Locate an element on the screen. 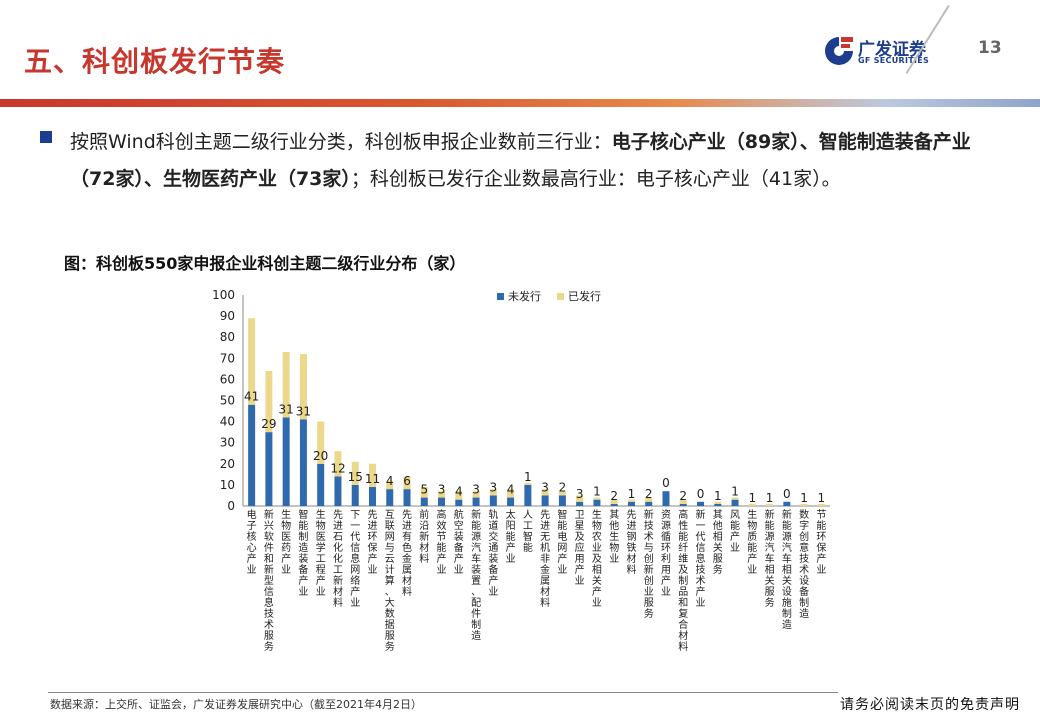 The image size is (1040, 720). data-label: 5 is located at coordinates (424, 490).